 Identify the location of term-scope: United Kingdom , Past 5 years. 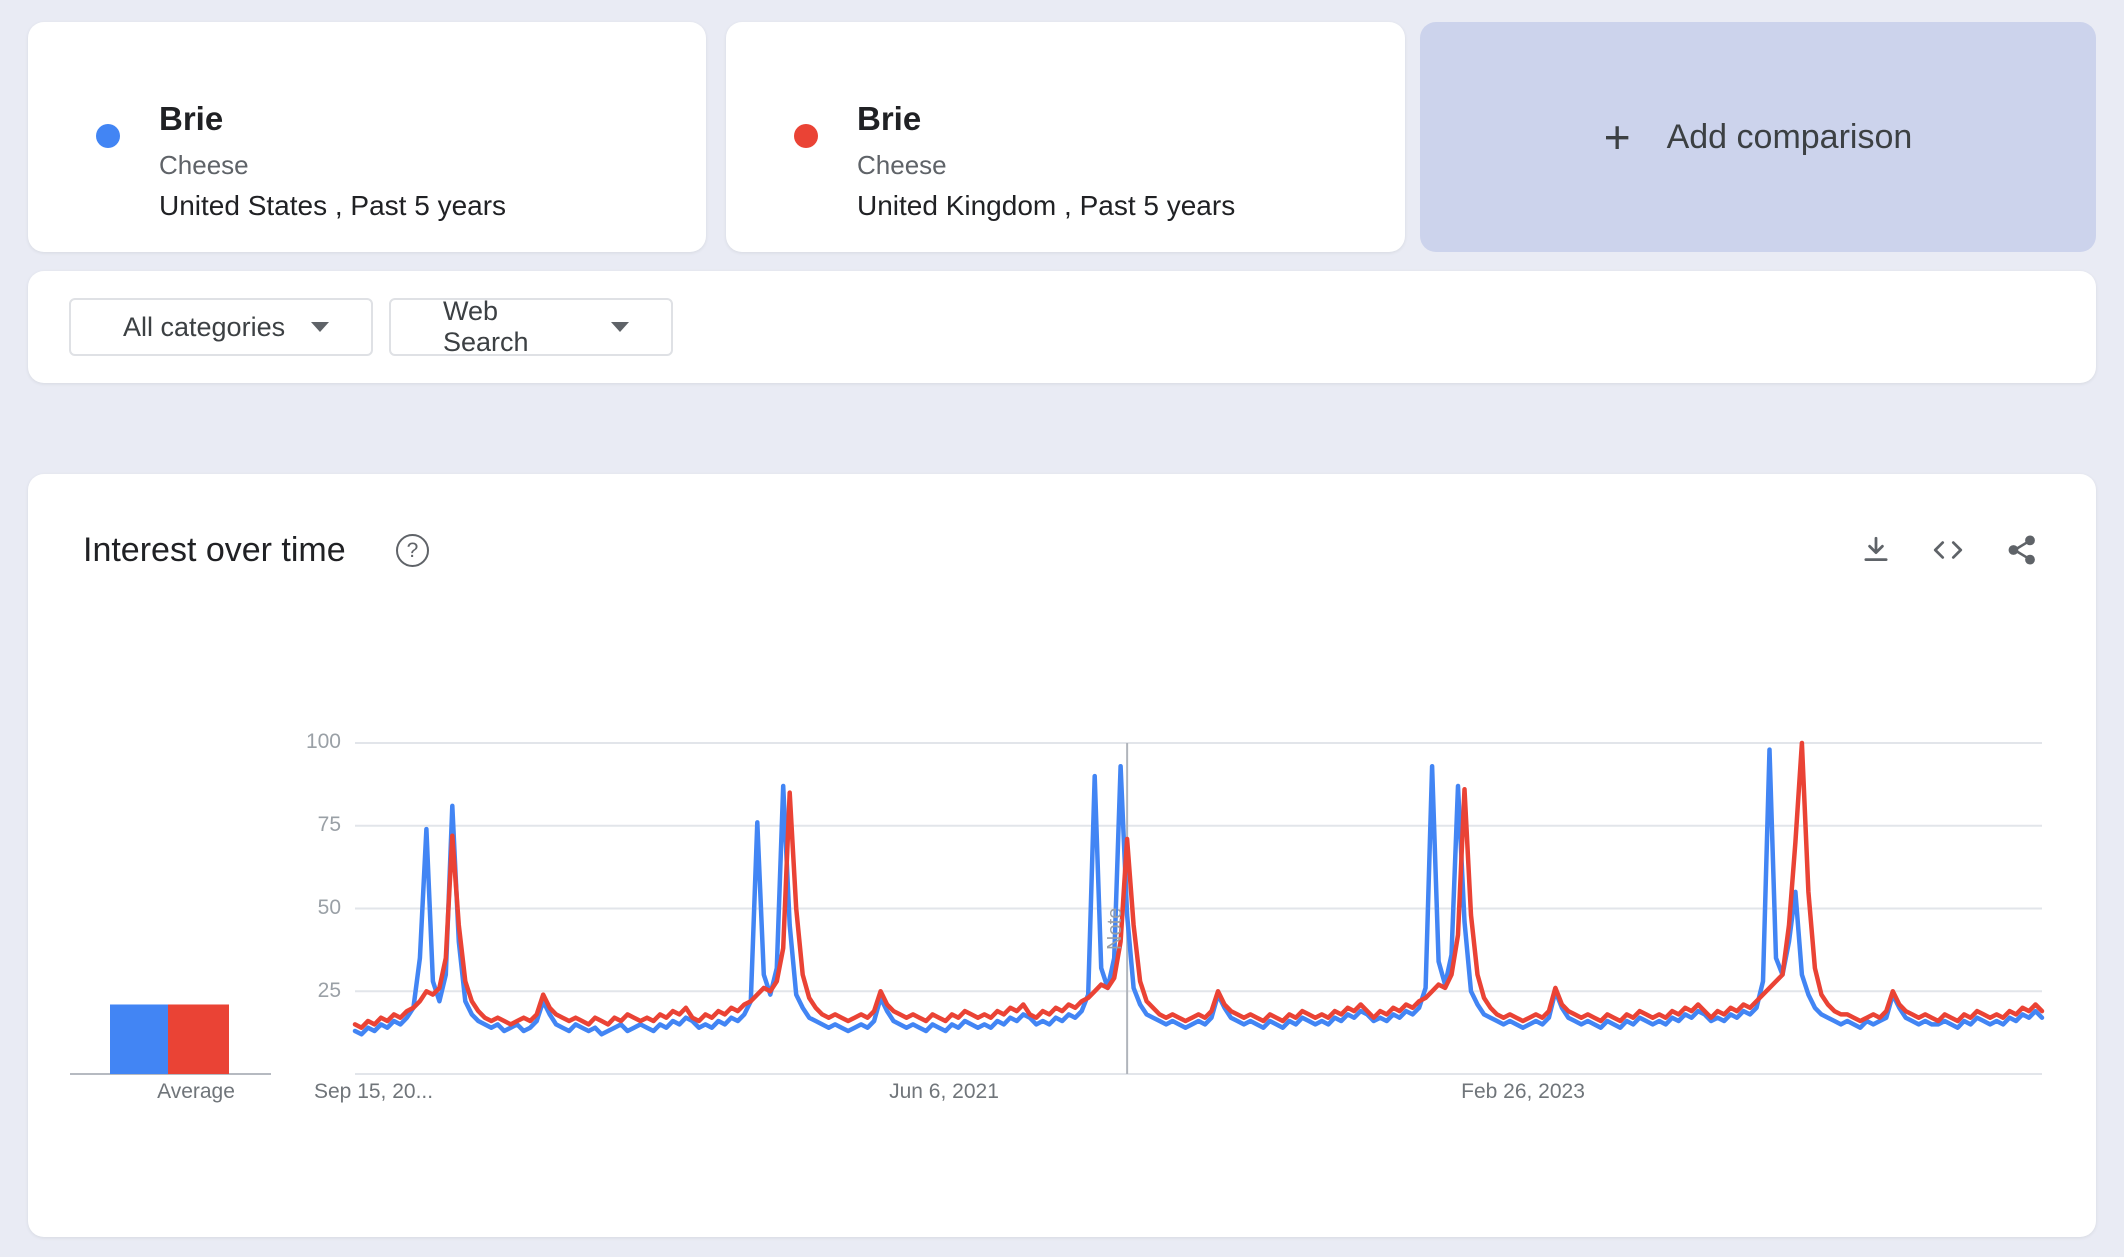
(1046, 205).